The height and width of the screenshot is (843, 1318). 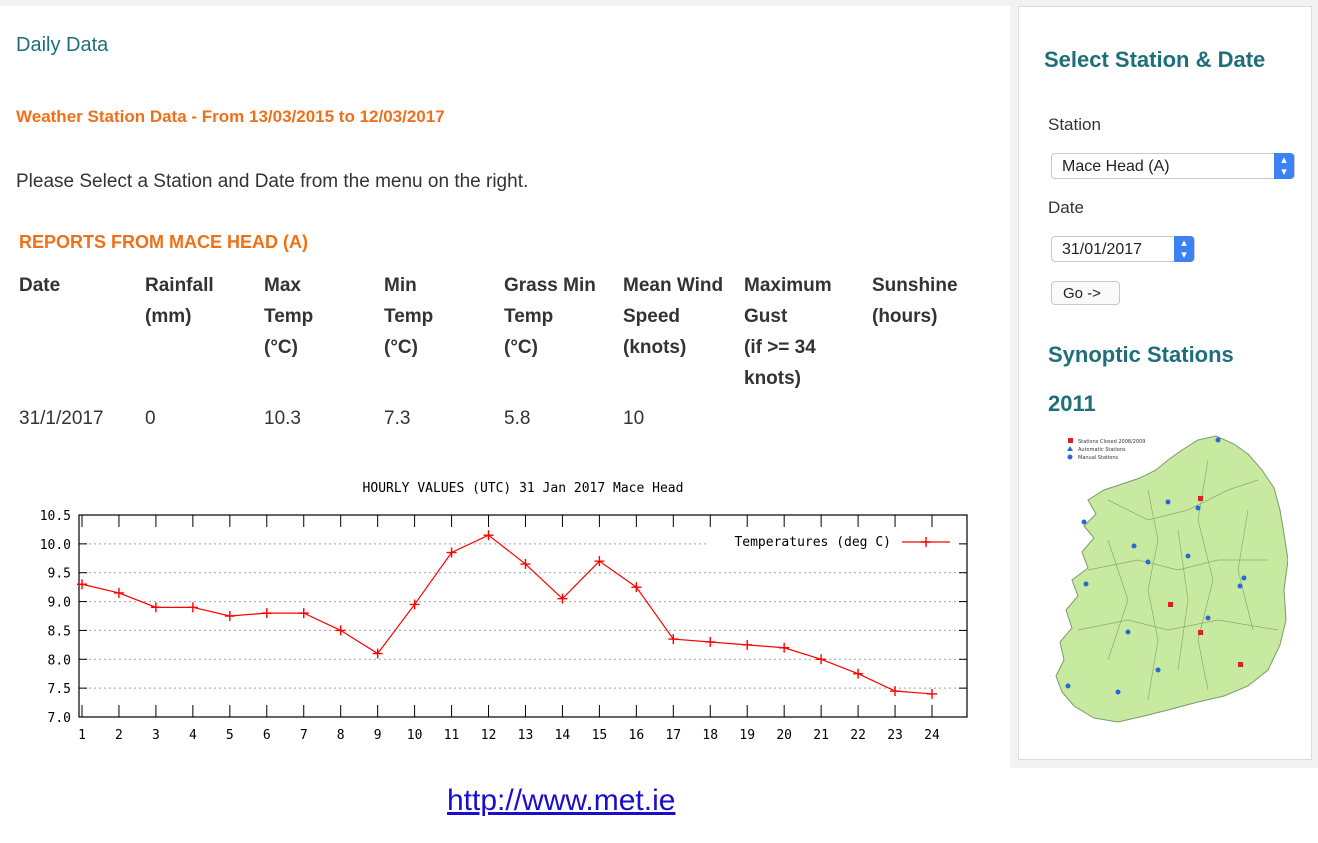 What do you see at coordinates (495, 413) in the screenshot?
I see `table-row: 31/1/2017 0 10.3 7.3 5.8 10` at bounding box center [495, 413].